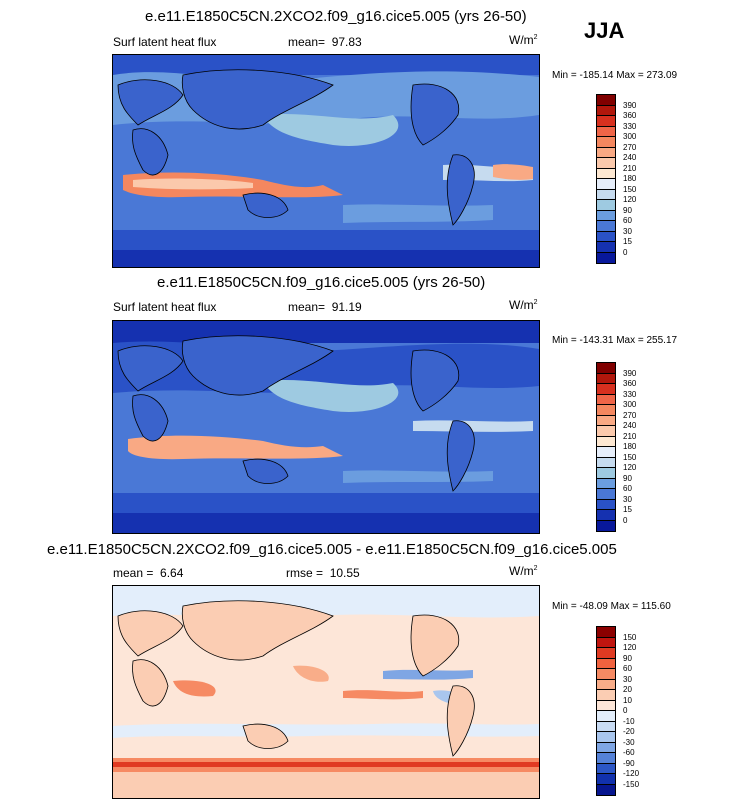  Describe the element at coordinates (627, 509) in the screenshot. I see `colorbar-tick-label: 15` at that location.